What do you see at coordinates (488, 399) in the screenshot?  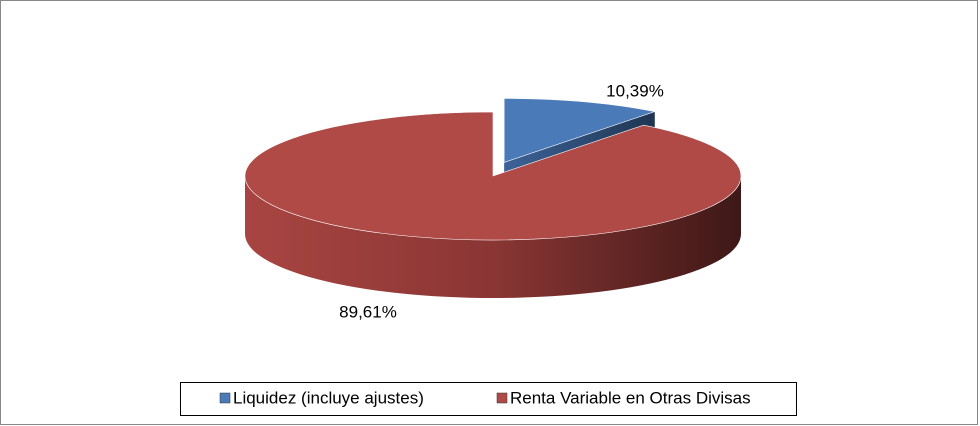 I see `legend-box` at bounding box center [488, 399].